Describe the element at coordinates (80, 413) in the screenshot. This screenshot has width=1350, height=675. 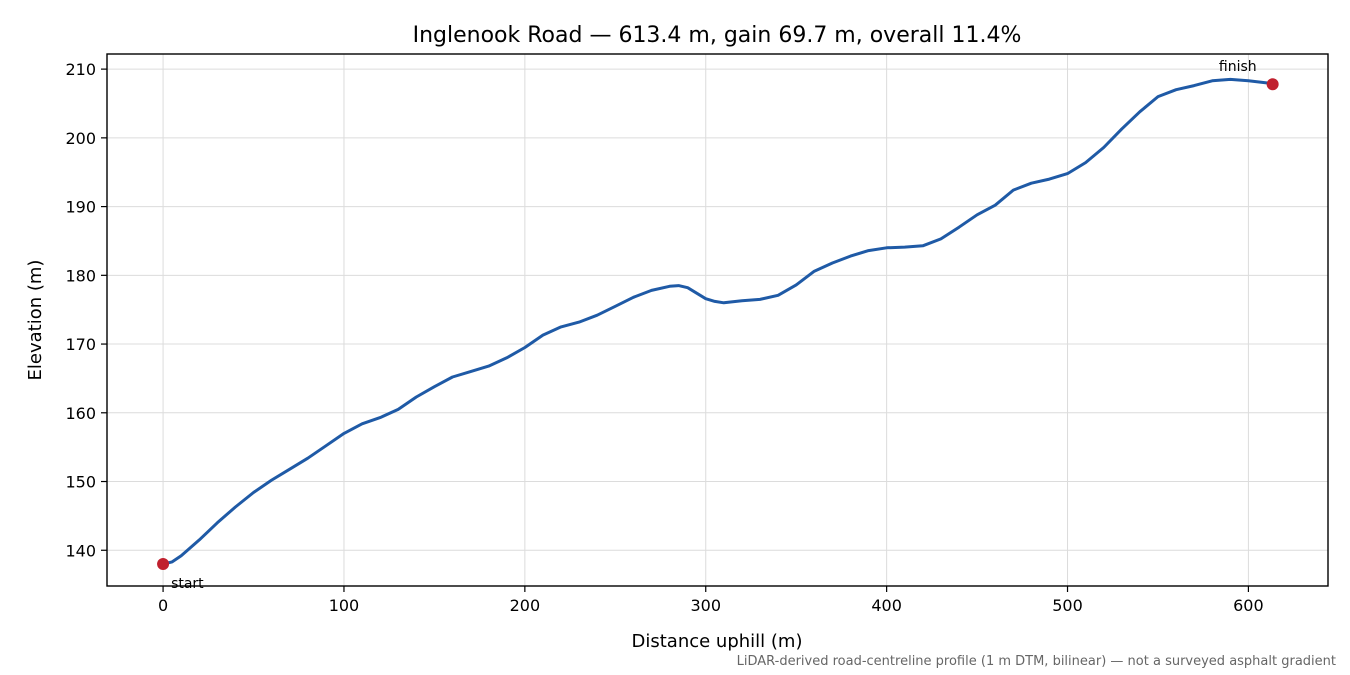
I see `y-tick-label: 160` at that location.